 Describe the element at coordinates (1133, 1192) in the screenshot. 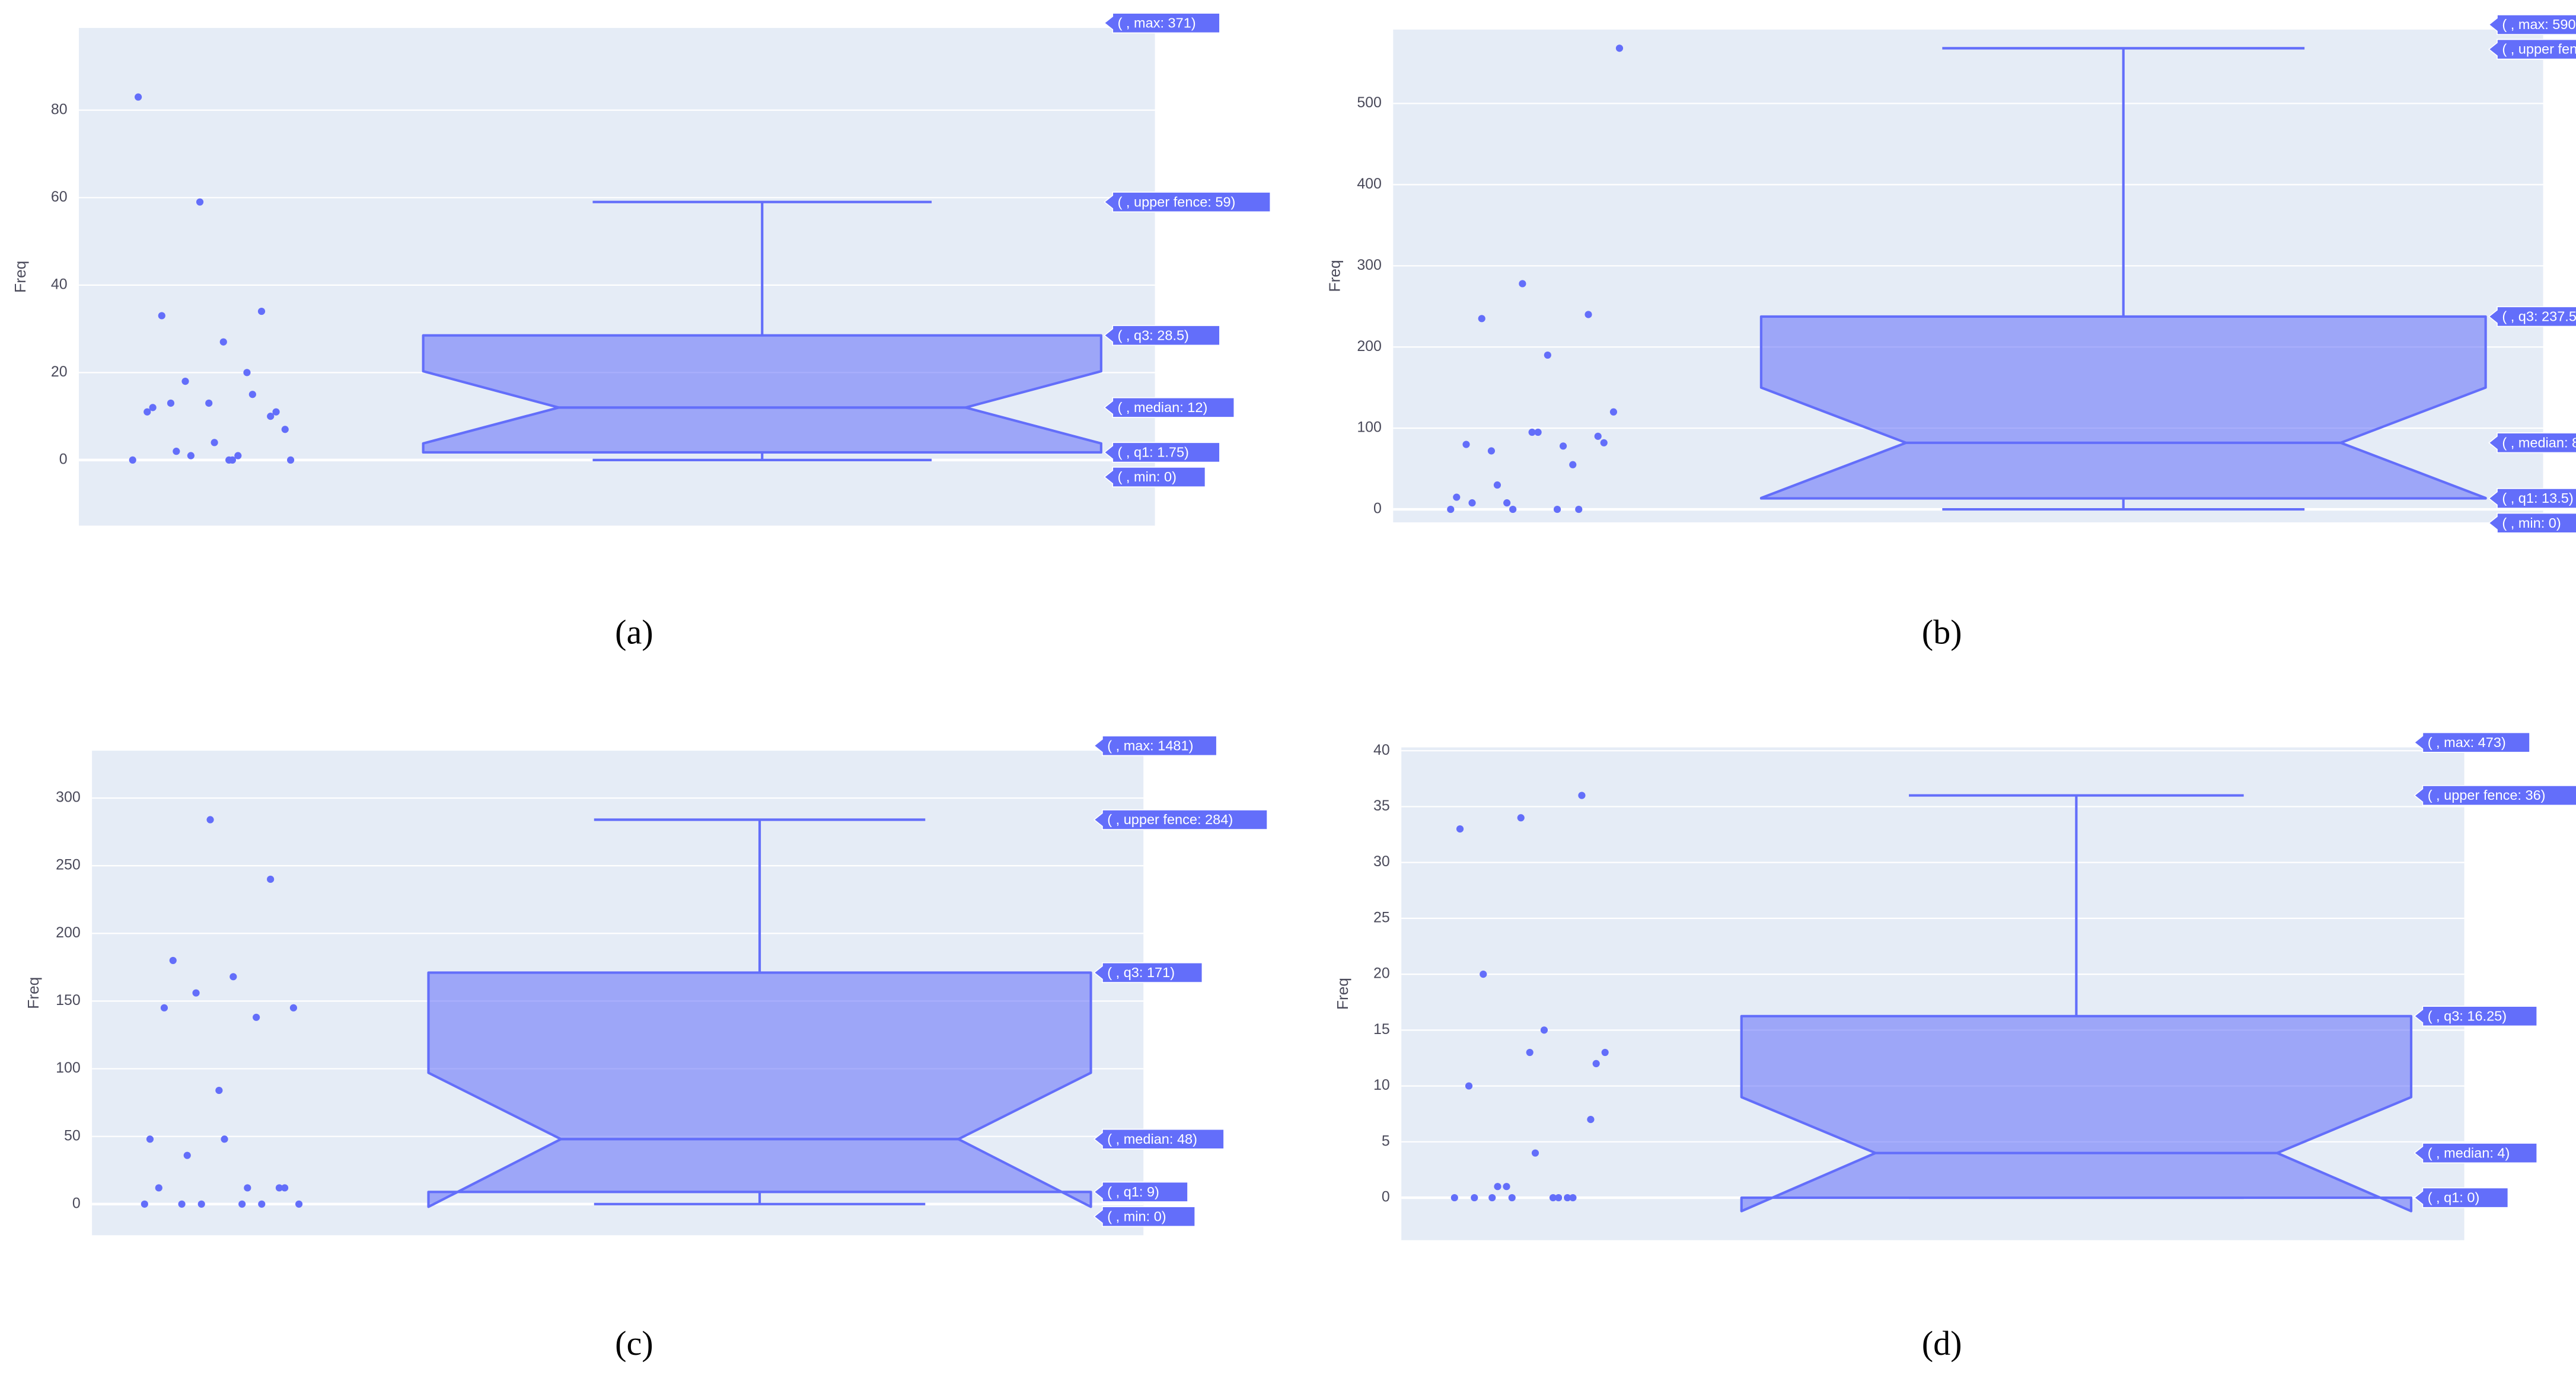

I see `hover-label-text: ( , q1: 9)` at that location.